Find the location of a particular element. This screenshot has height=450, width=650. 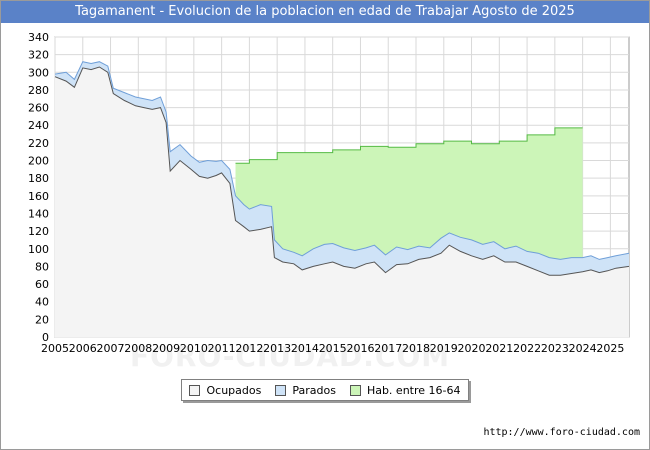

y-tick-label: 0 is located at coordinates (45, 337).